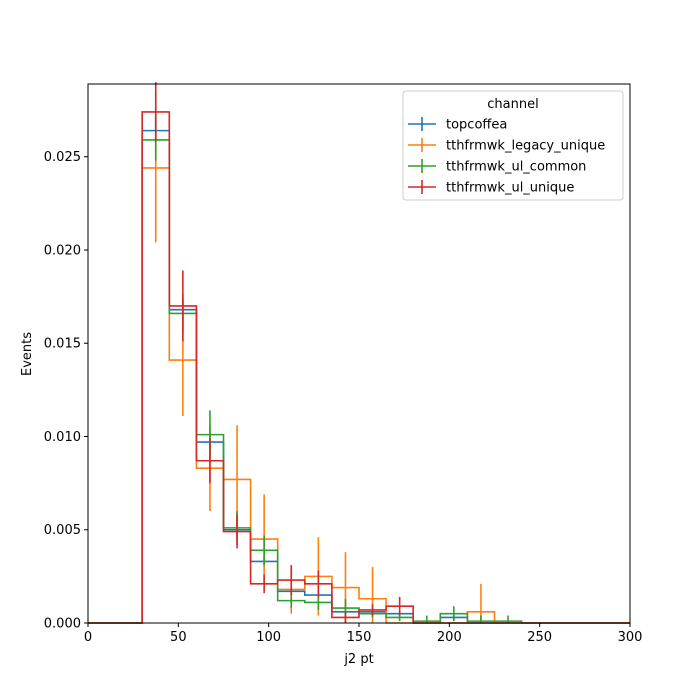  I want to click on legend-entry: tthfrmwk_ul_unique, so click(491, 188).